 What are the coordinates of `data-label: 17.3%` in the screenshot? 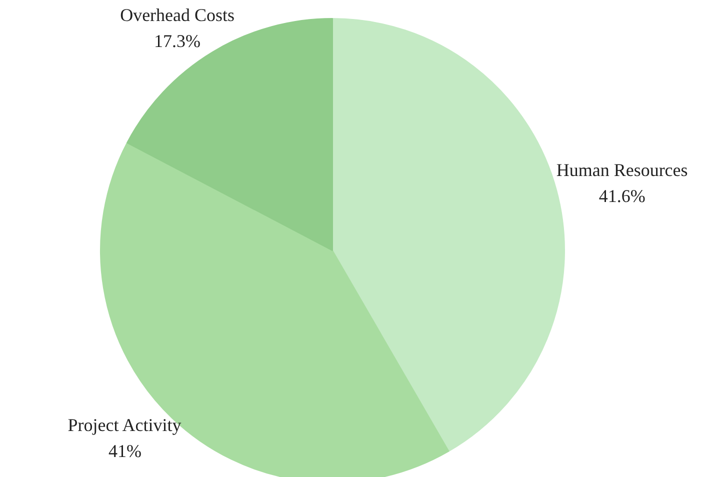 It's located at (177, 41).